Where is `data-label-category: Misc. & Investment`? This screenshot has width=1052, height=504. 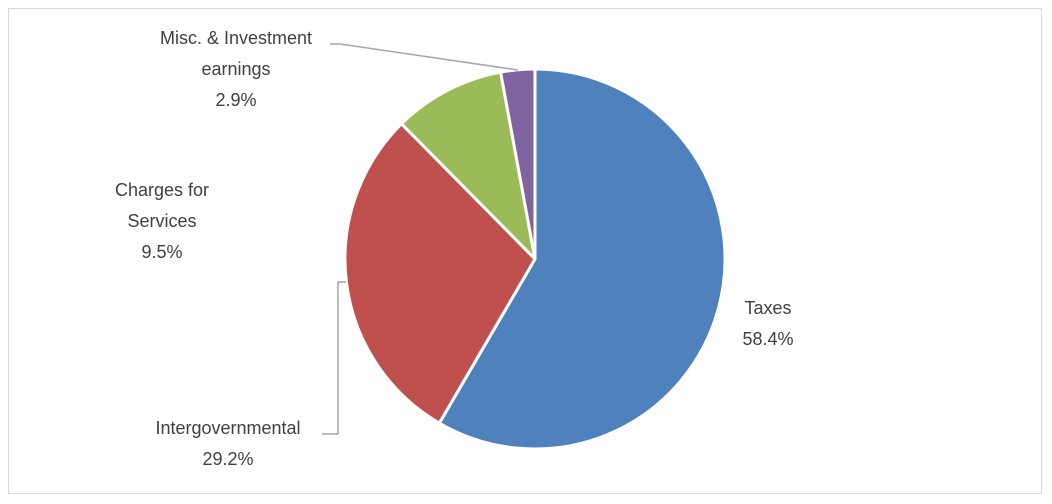 data-label-category: Misc. & Investment is located at coordinates (236, 38).